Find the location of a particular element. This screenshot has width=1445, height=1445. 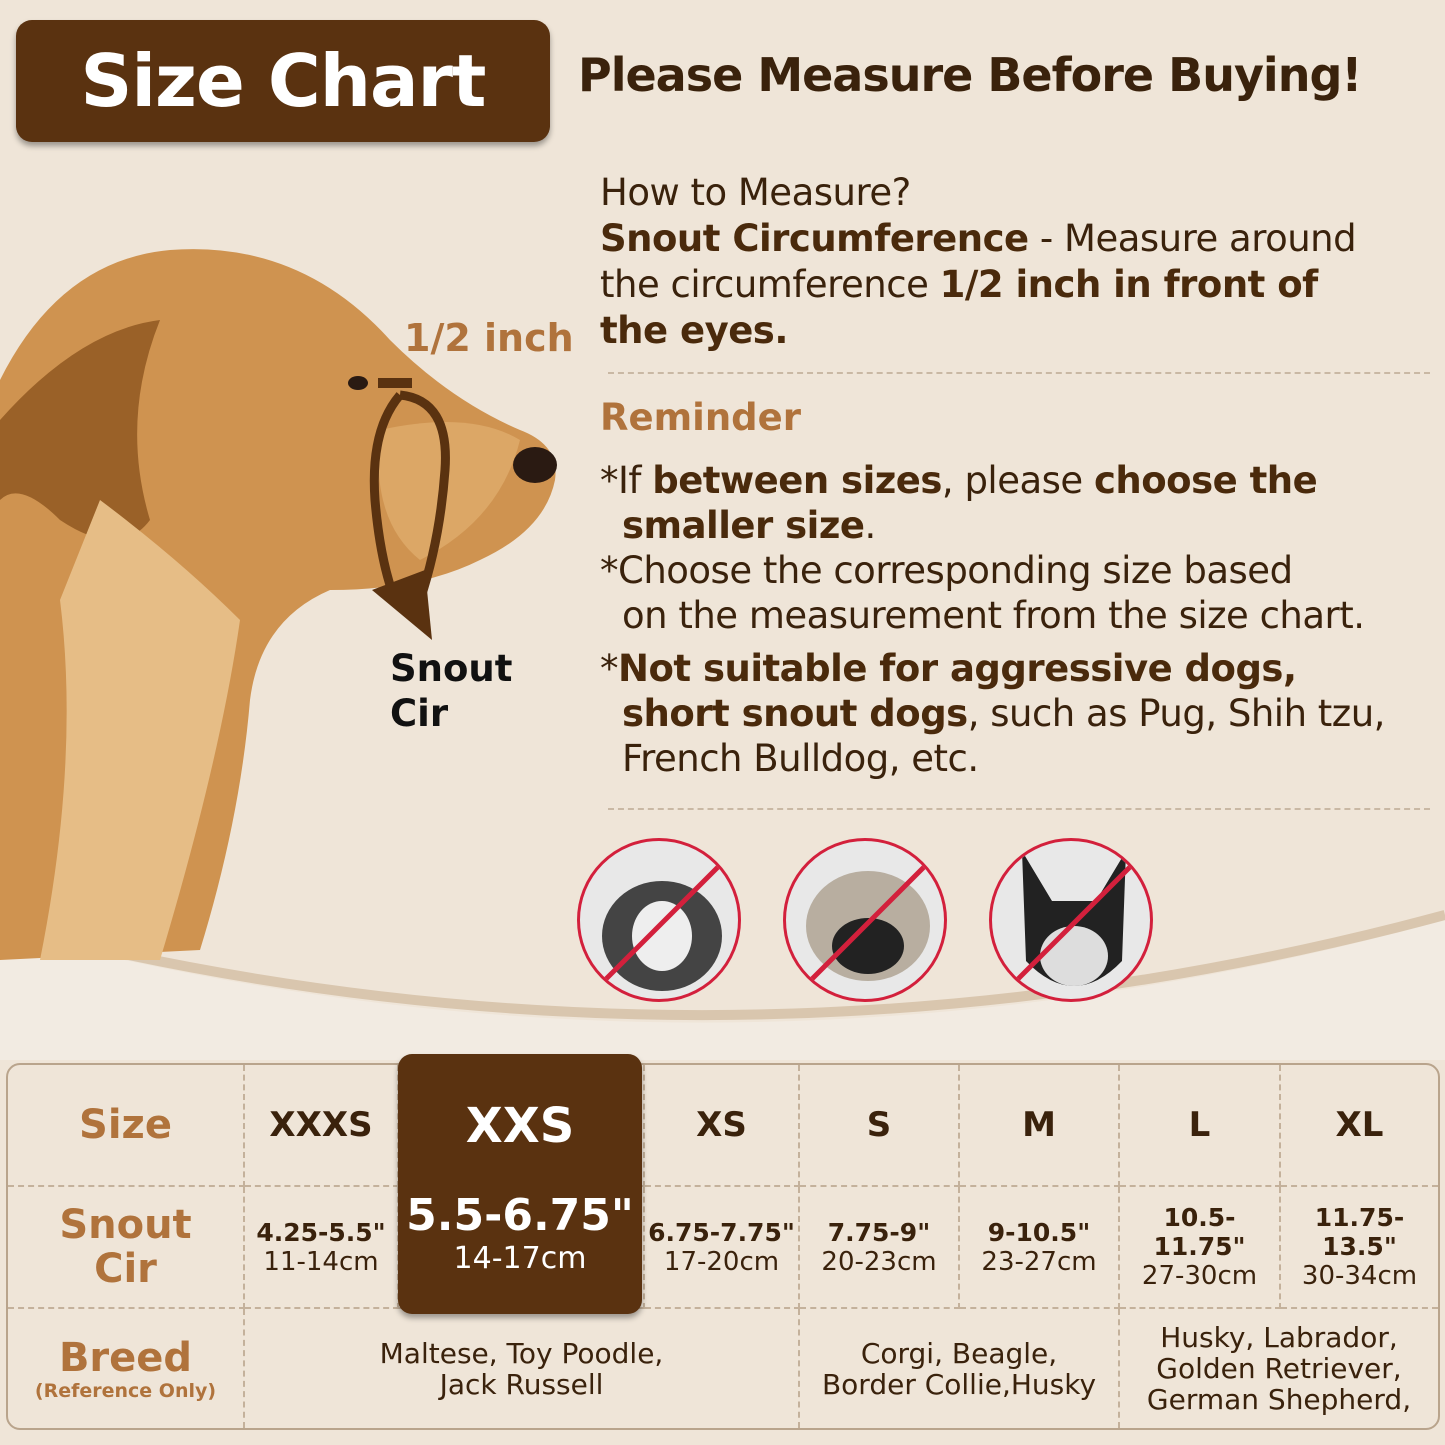

cm: 27-30cm is located at coordinates (1199, 1276).